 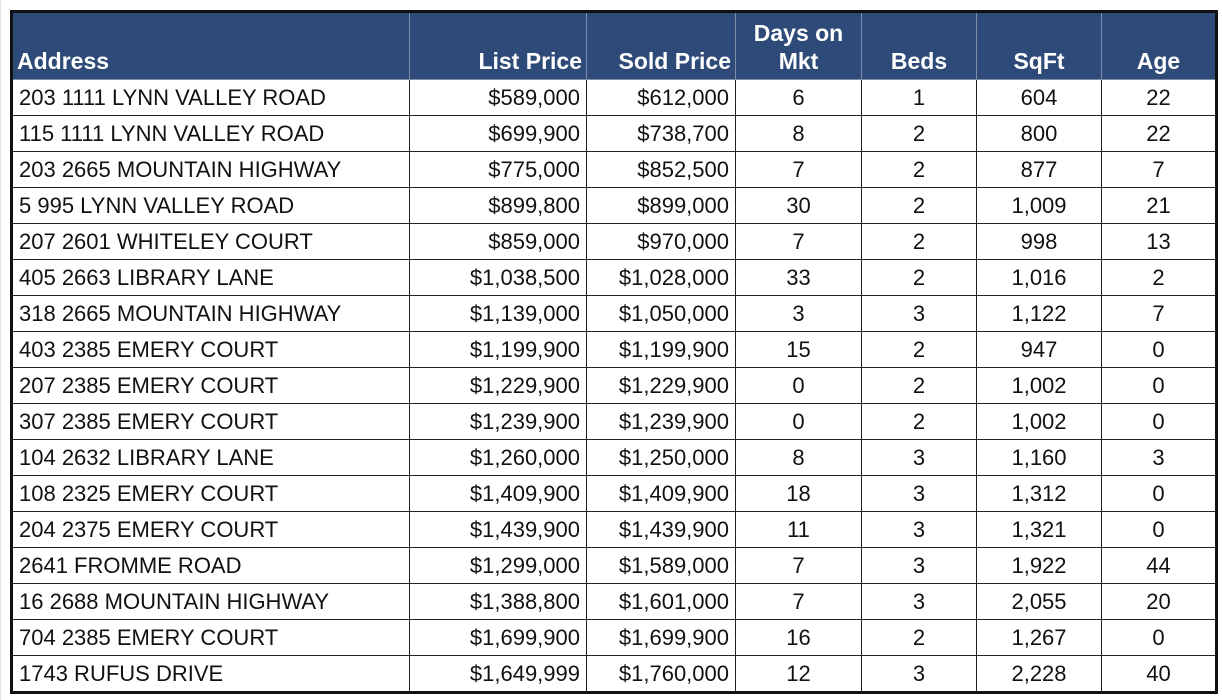 What do you see at coordinates (661, 529) in the screenshot?
I see `sold-price-cell: $1,439,900` at bounding box center [661, 529].